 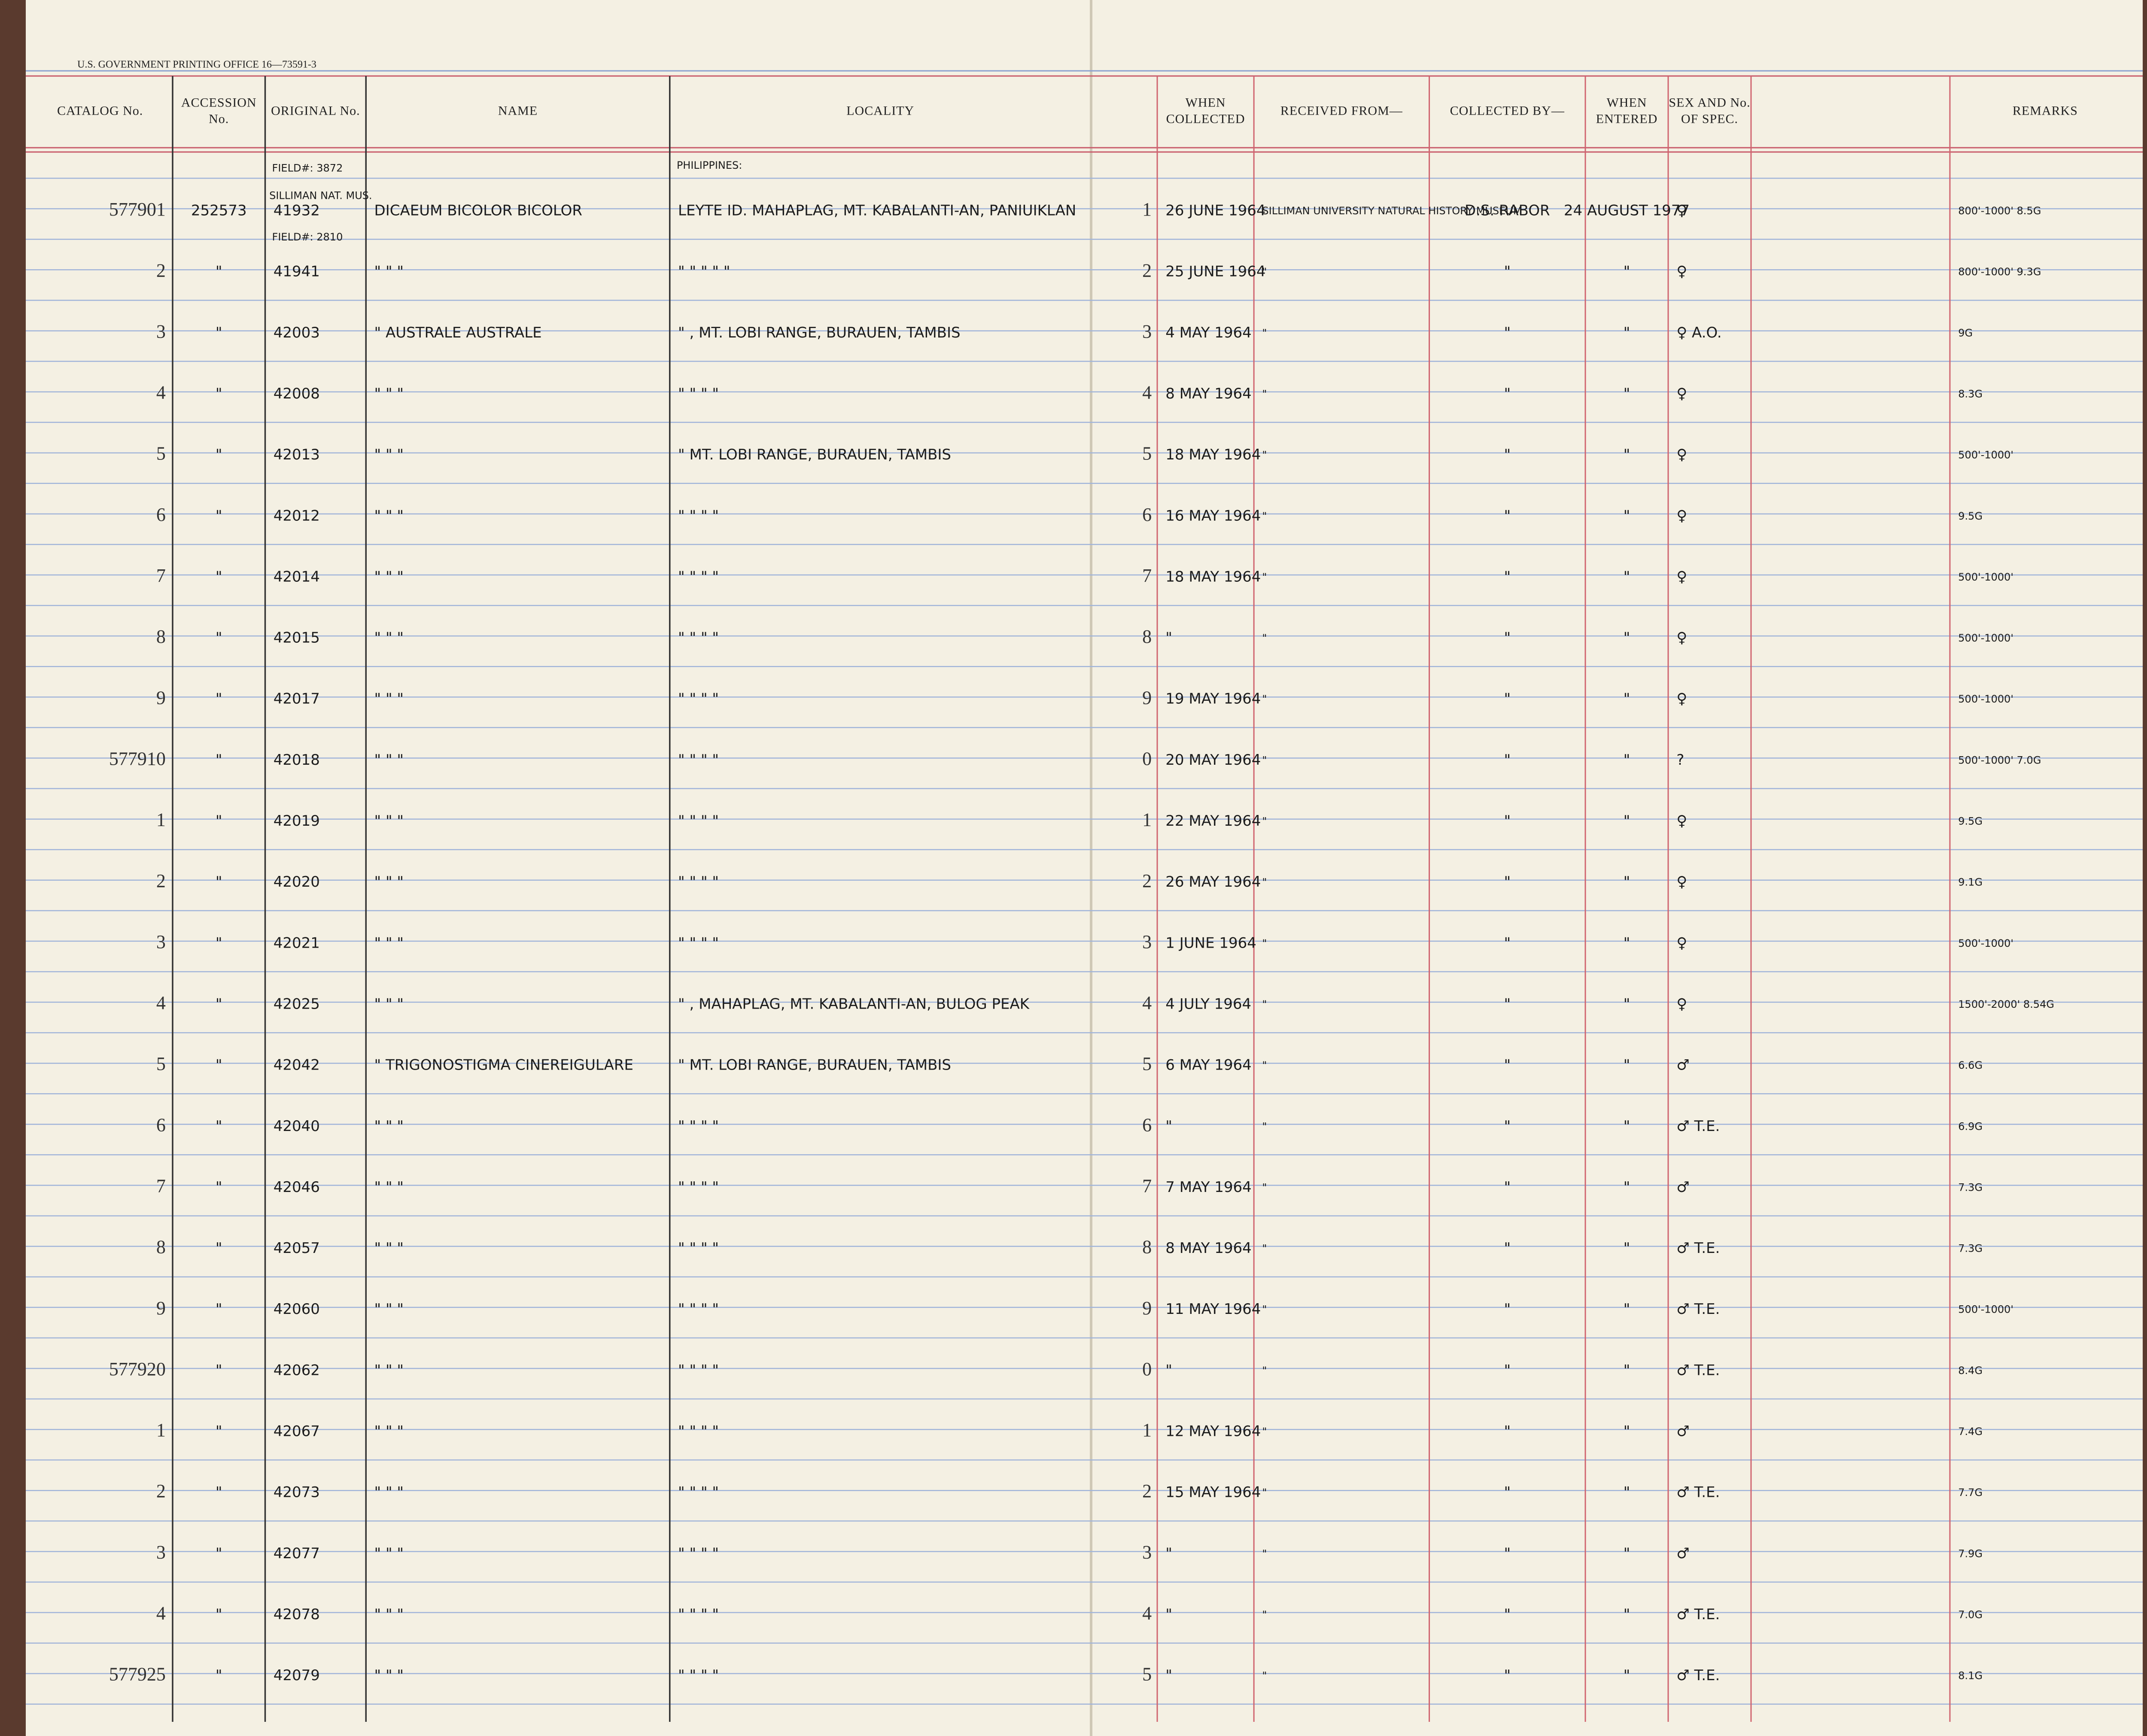 What do you see at coordinates (320, 196) in the screenshot?
I see `museum-note: SILLIMAN NAT. MUS.` at bounding box center [320, 196].